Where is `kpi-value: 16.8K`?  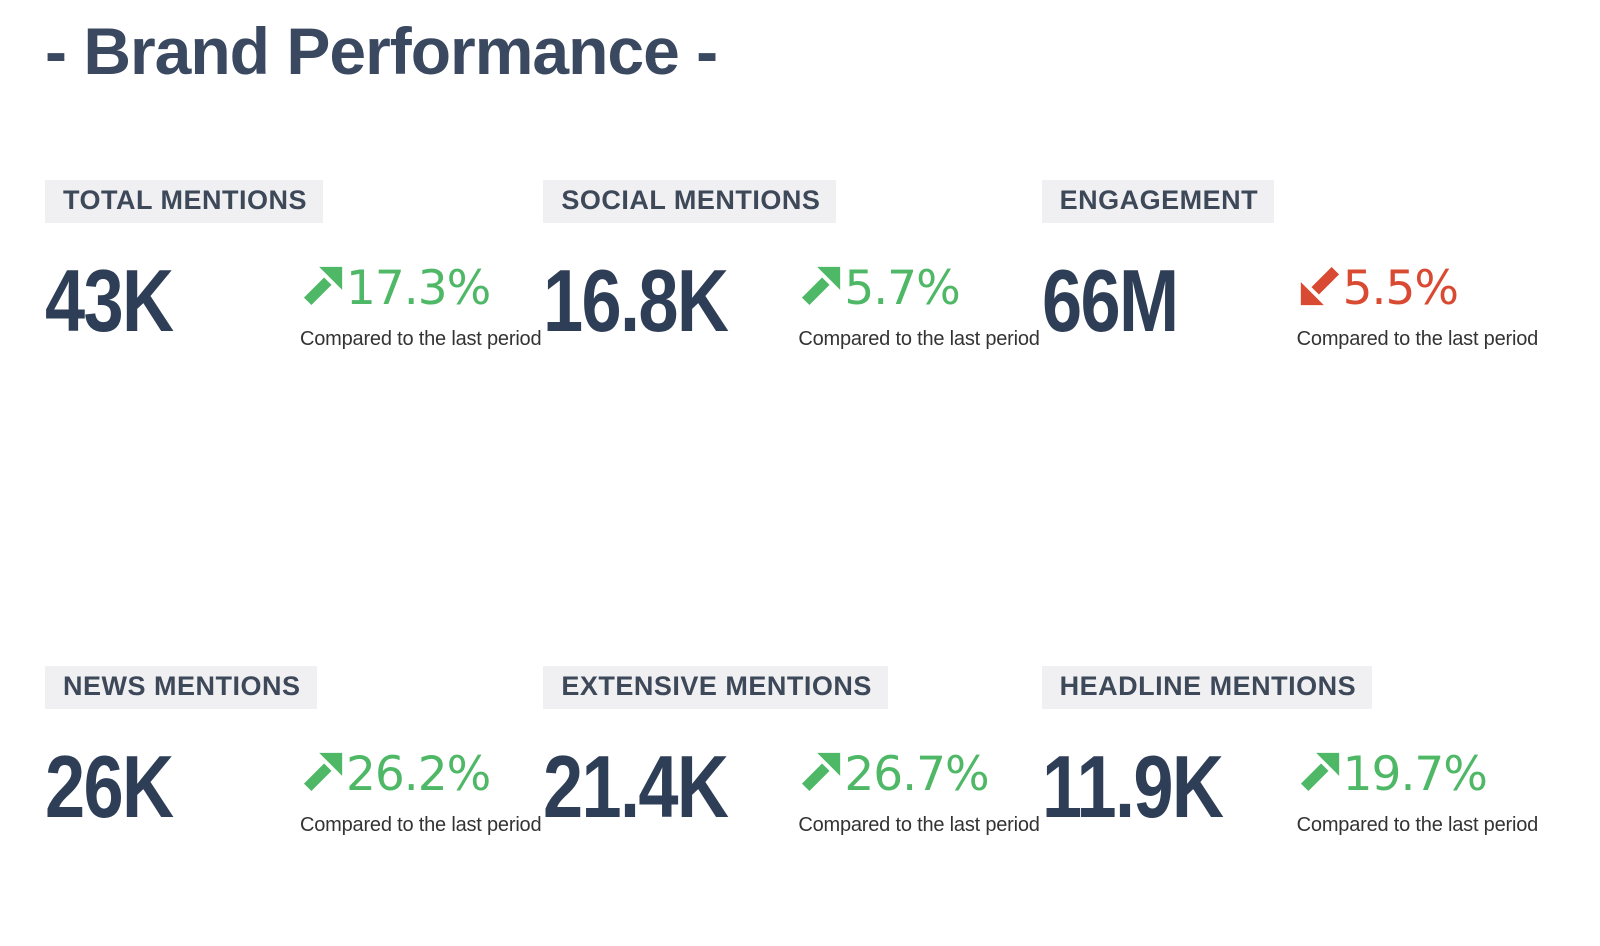
kpi-value: 16.8K is located at coordinates (636, 300).